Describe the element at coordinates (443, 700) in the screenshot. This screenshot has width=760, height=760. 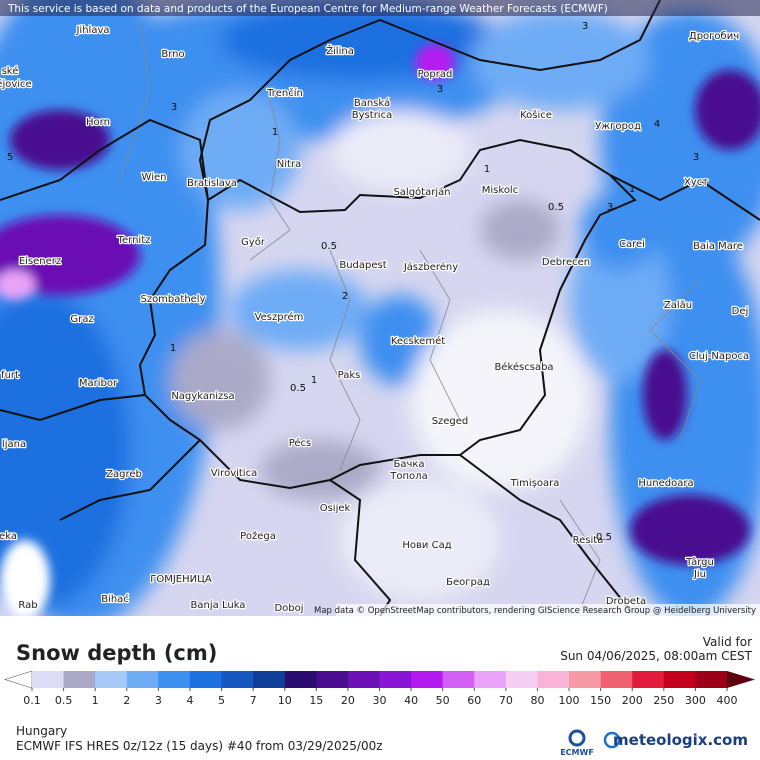
I see `colorbar-label: 50` at that location.